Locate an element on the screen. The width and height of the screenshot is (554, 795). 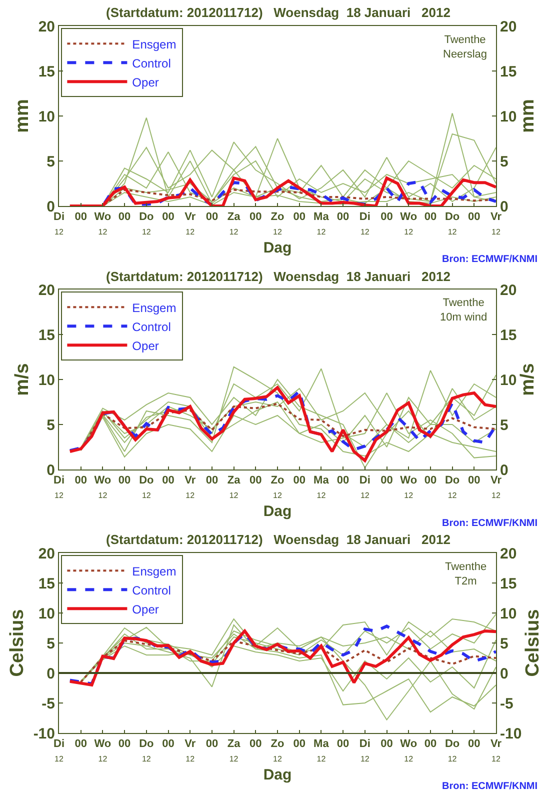
annotation: Twenthe T2m is located at coordinates (466, 574).